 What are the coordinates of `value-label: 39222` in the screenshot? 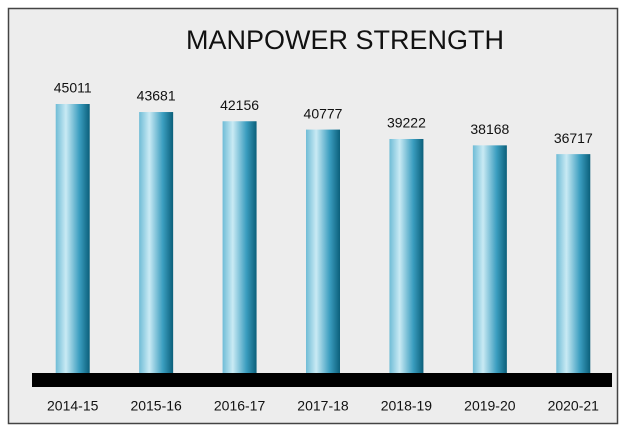 It's located at (406, 123).